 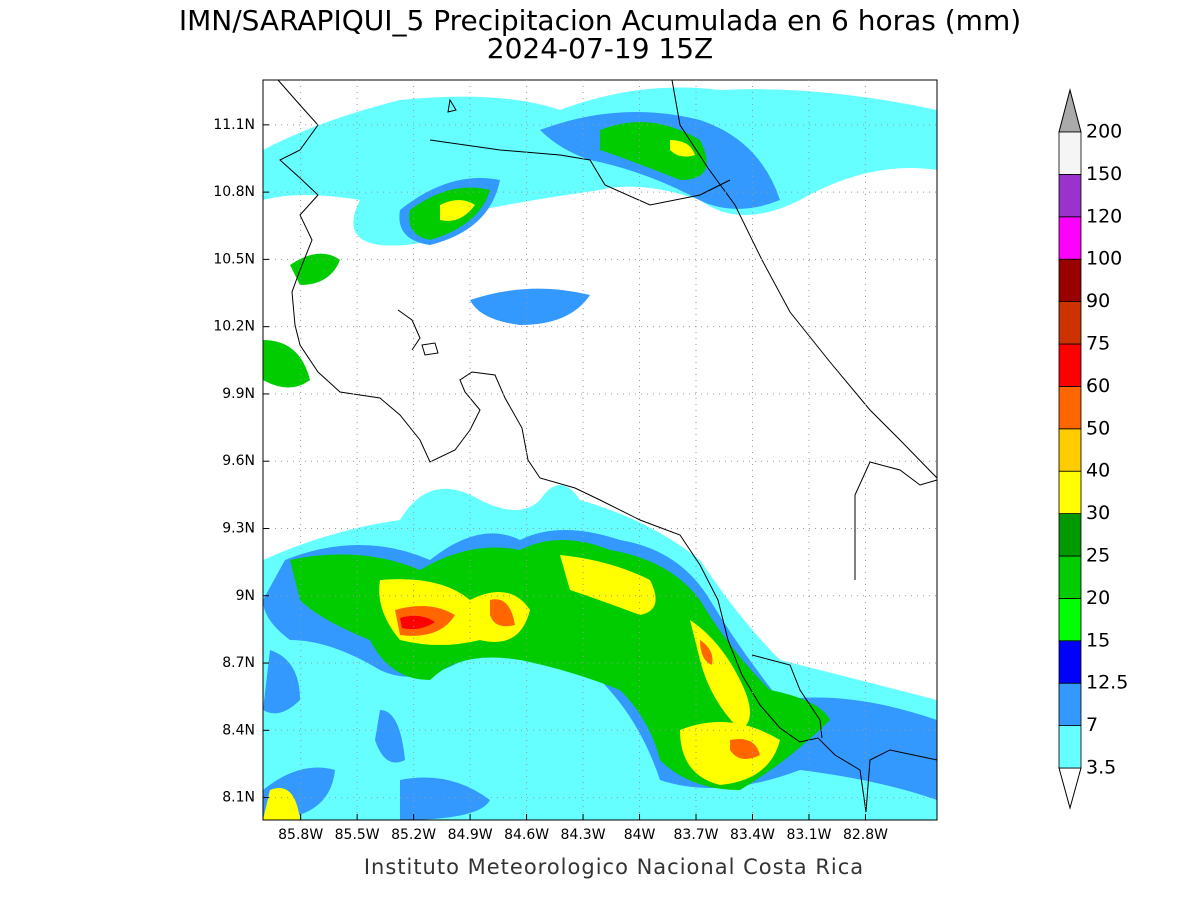 What do you see at coordinates (808, 835) in the screenshot?
I see `x-tick-label: 83.1W` at bounding box center [808, 835].